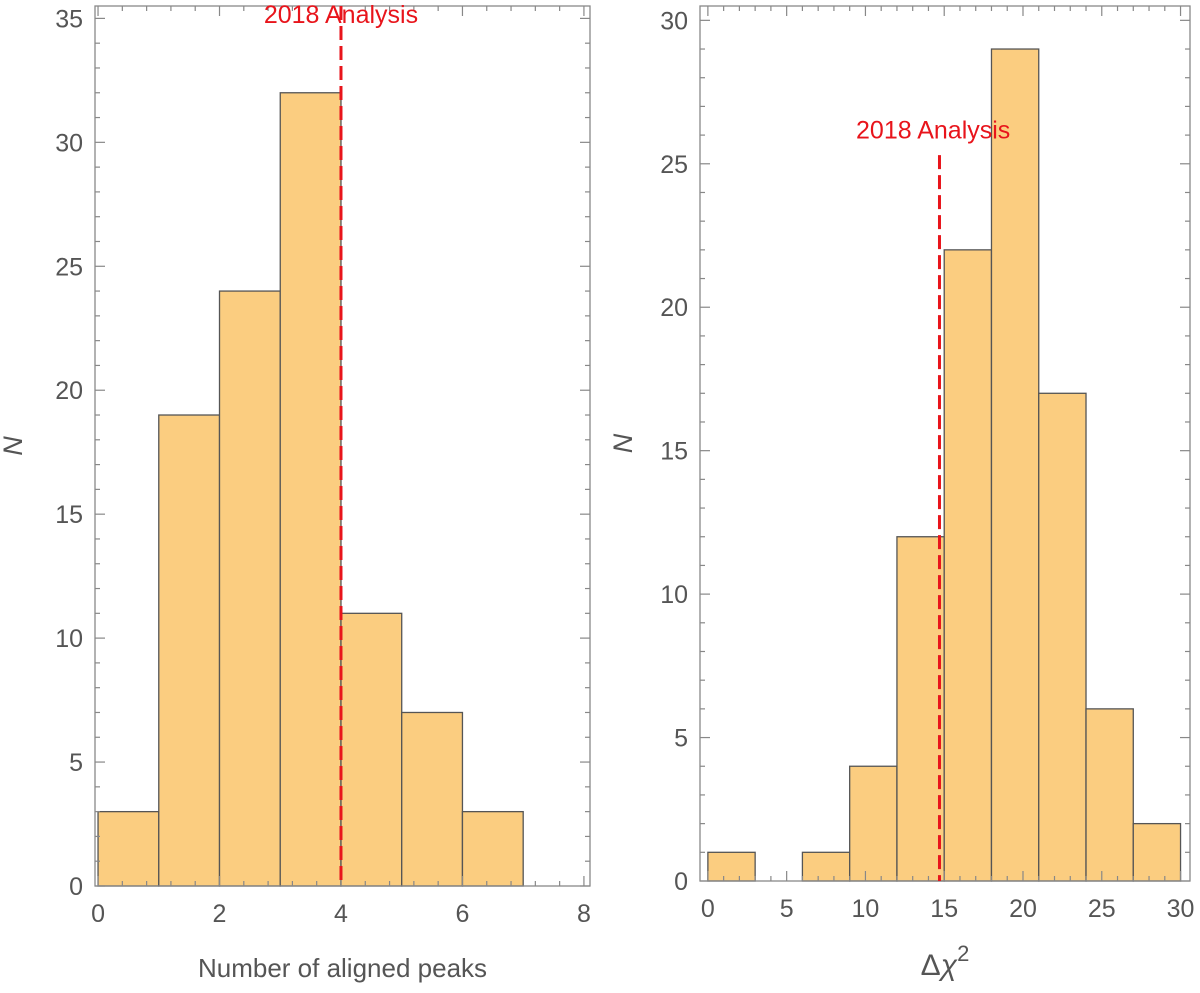  I want to click on x-tick-label: 2, so click(220, 914).